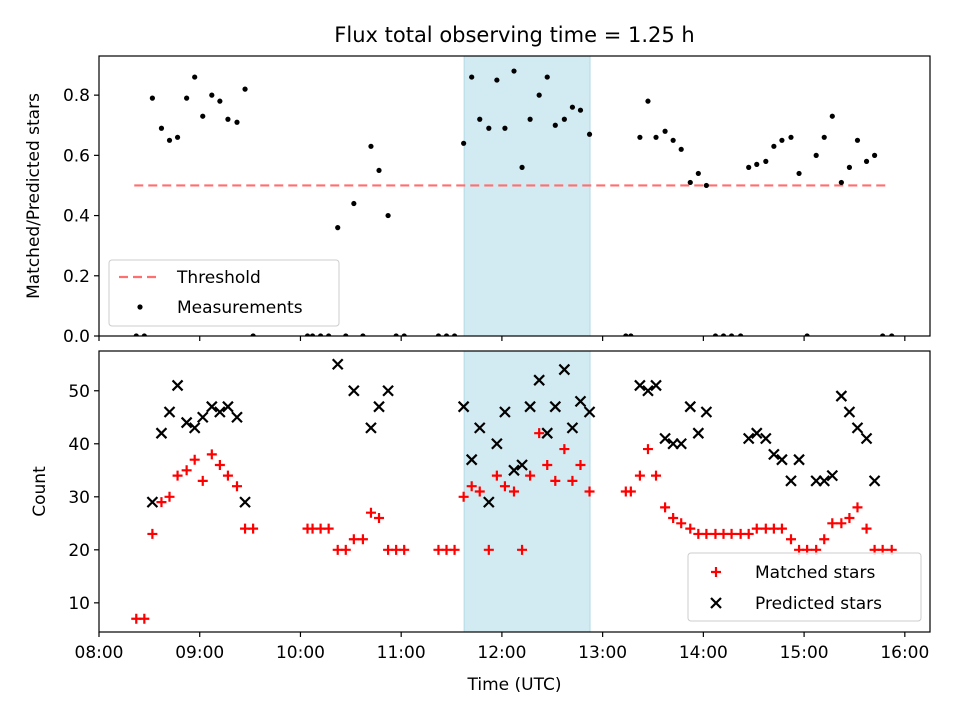  What do you see at coordinates (79, 498) in the screenshot?
I see `panel2-ytick-label: 30` at bounding box center [79, 498].